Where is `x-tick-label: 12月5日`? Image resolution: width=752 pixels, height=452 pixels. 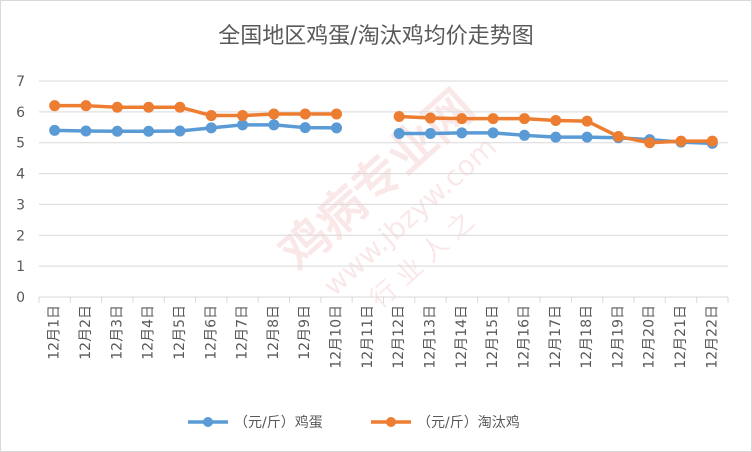
x-tick-label: 12月5日 is located at coordinates (180, 332).